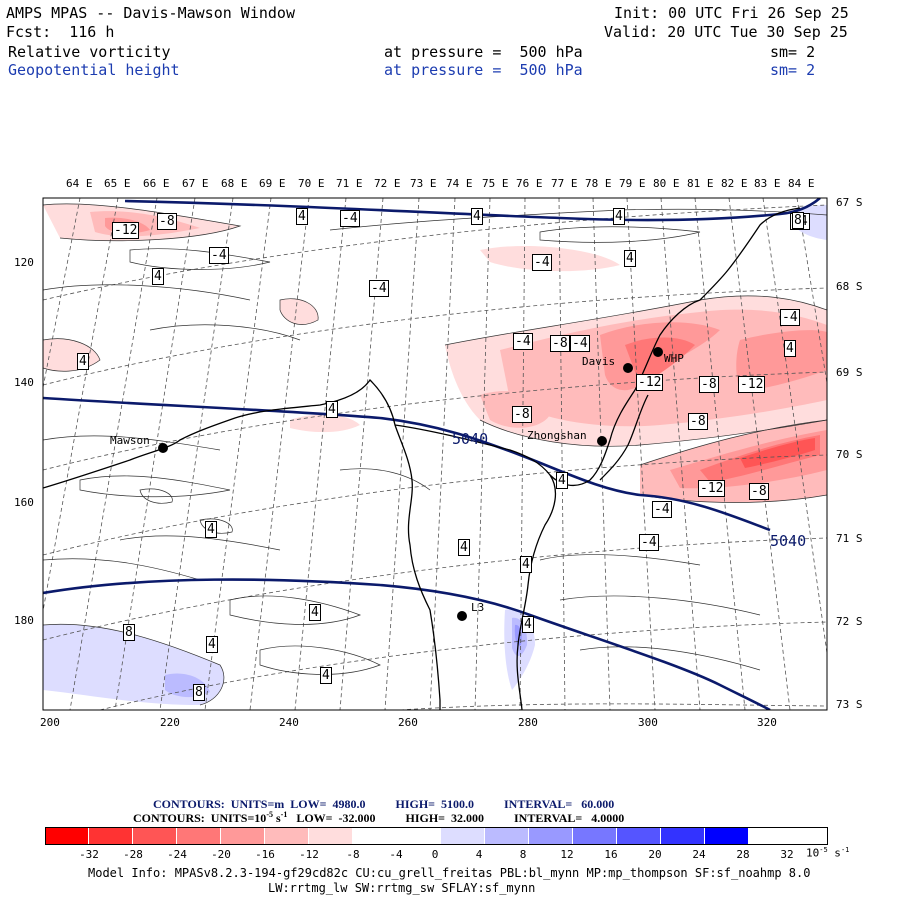 This screenshot has width=900, height=900. What do you see at coordinates (632, 183) in the screenshot?
I see `top-axis-label: 79 E` at bounding box center [632, 183].